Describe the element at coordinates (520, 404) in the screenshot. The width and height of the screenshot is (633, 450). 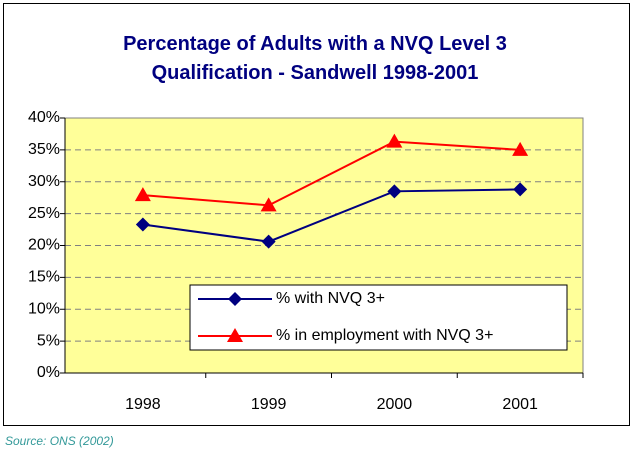
I see `x-tick-label: 2001` at that location.